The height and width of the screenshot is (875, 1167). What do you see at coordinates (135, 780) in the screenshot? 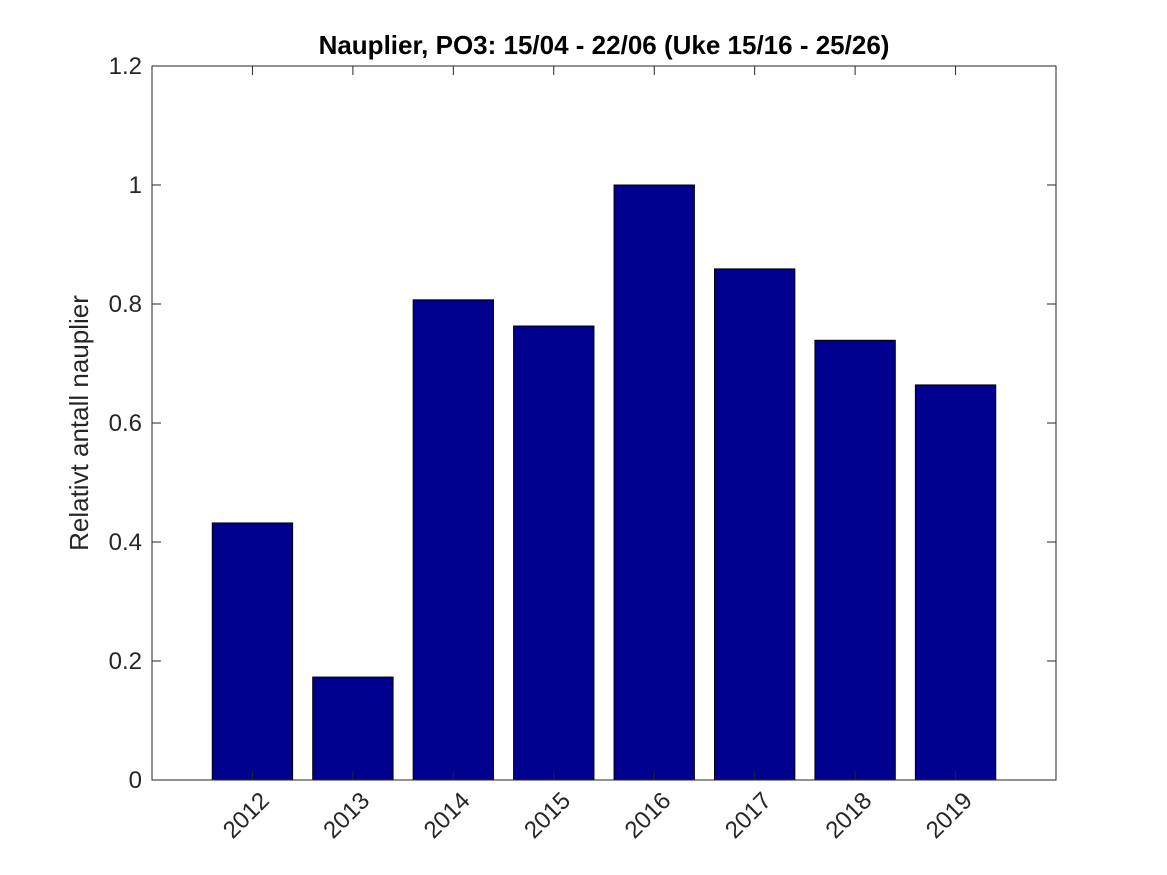
I see `y-tick-label: 0` at bounding box center [135, 780].